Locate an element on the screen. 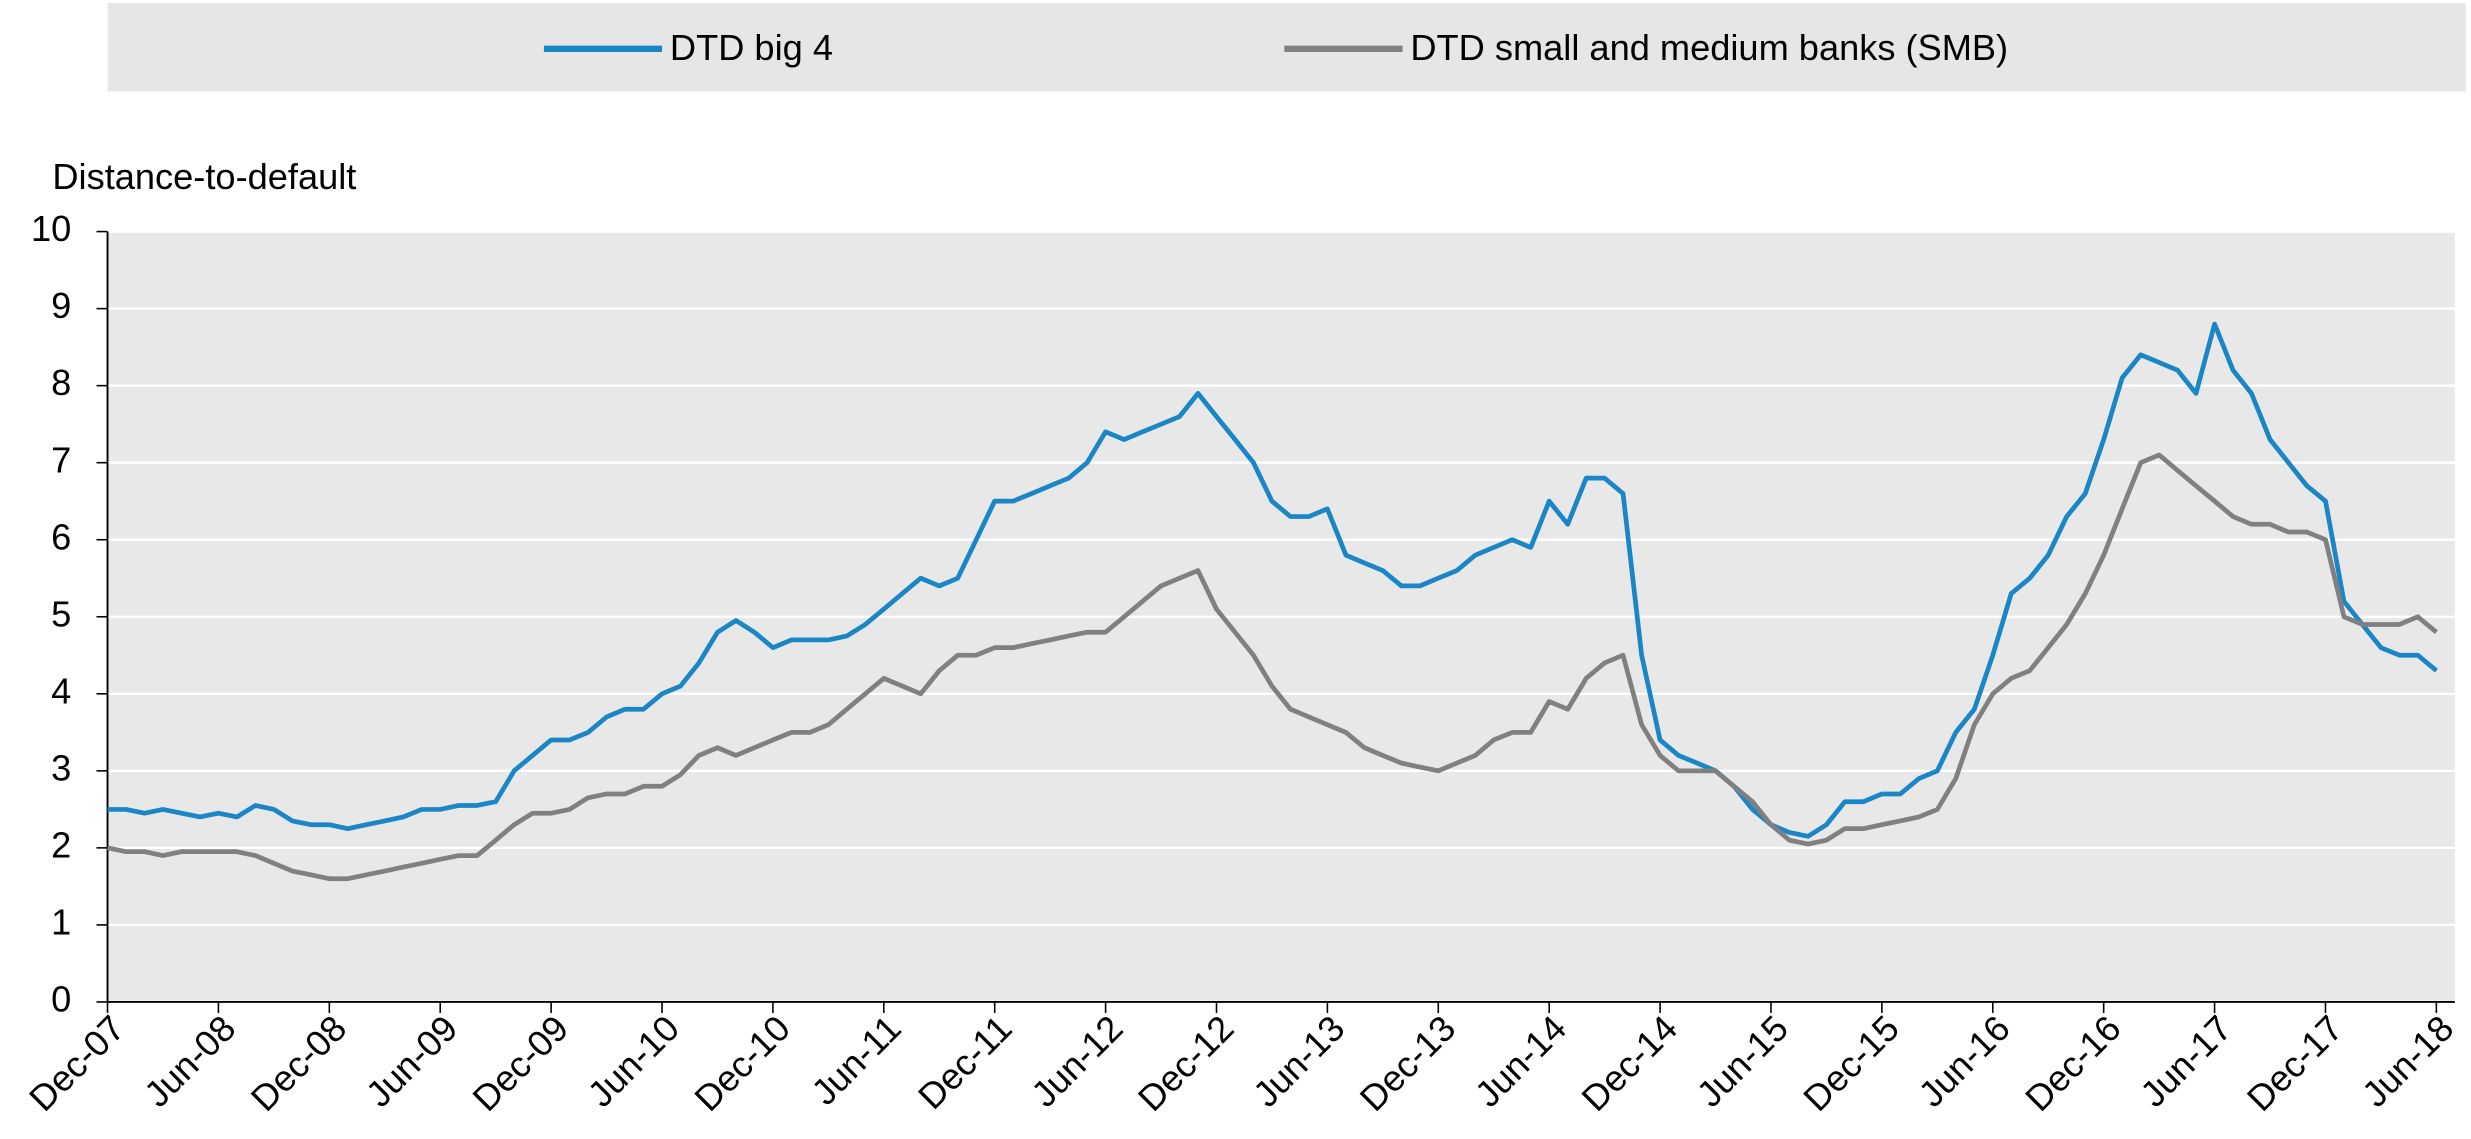  x-tick-label: Dec-09 is located at coordinates (521, 1063).